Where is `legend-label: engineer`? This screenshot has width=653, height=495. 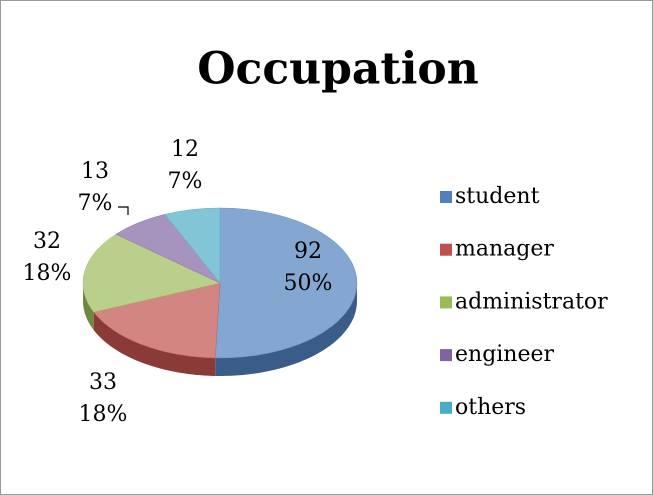 legend-label: engineer is located at coordinates (505, 354).